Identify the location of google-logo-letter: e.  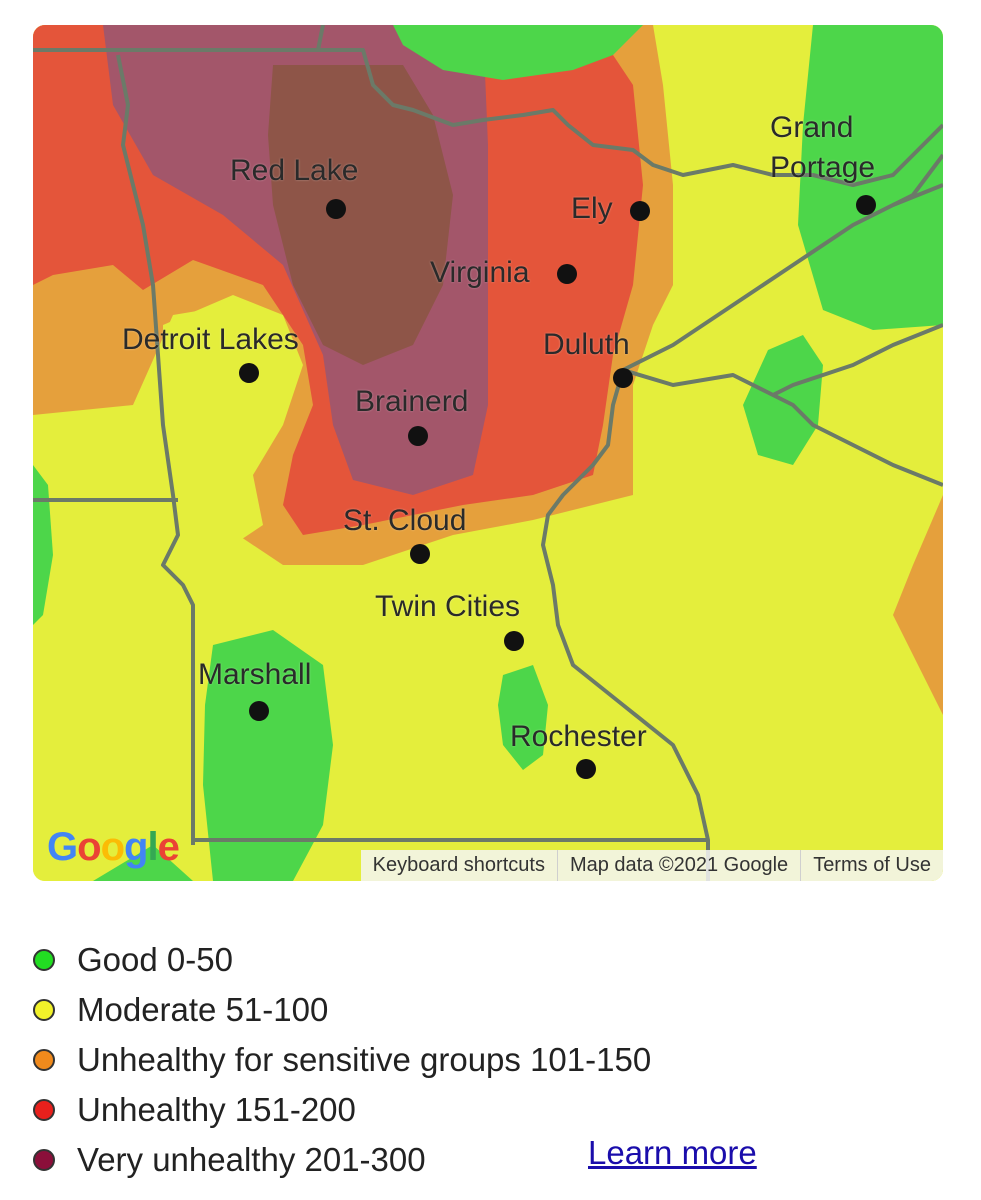
(168, 847).